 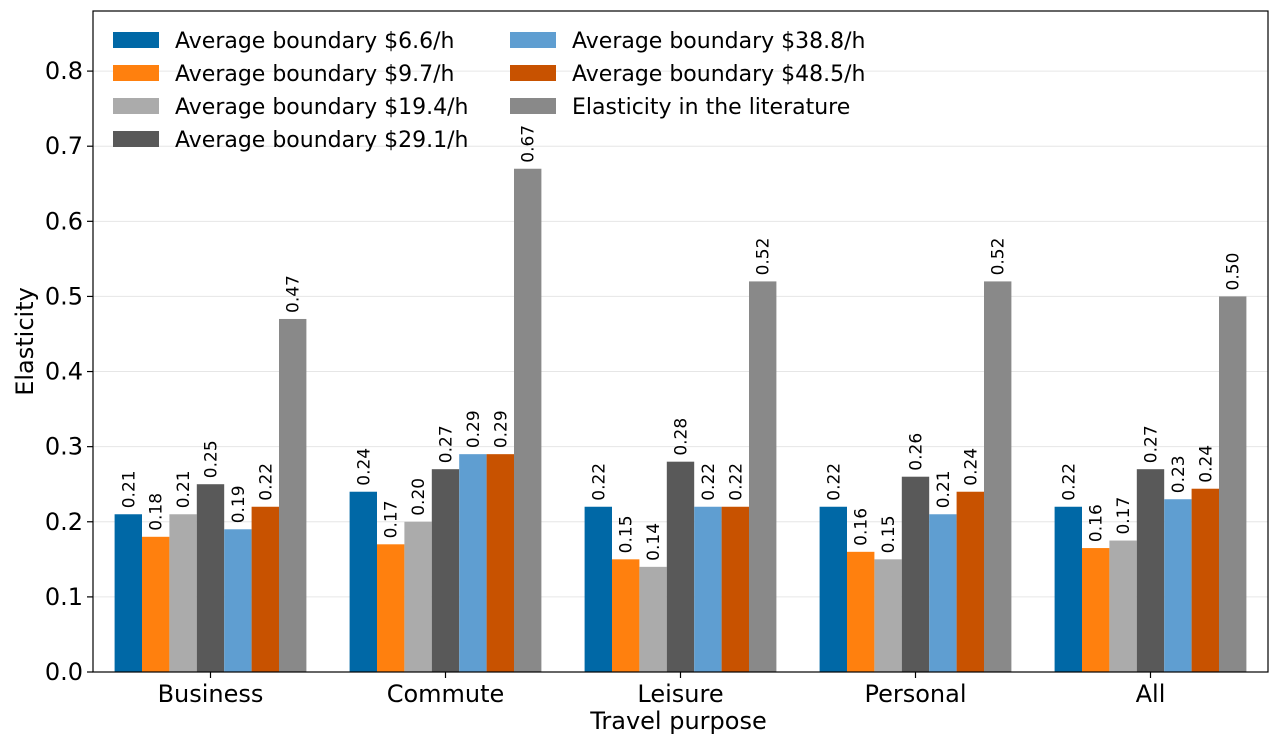 I want to click on data-label: 0.67, so click(x=529, y=144).